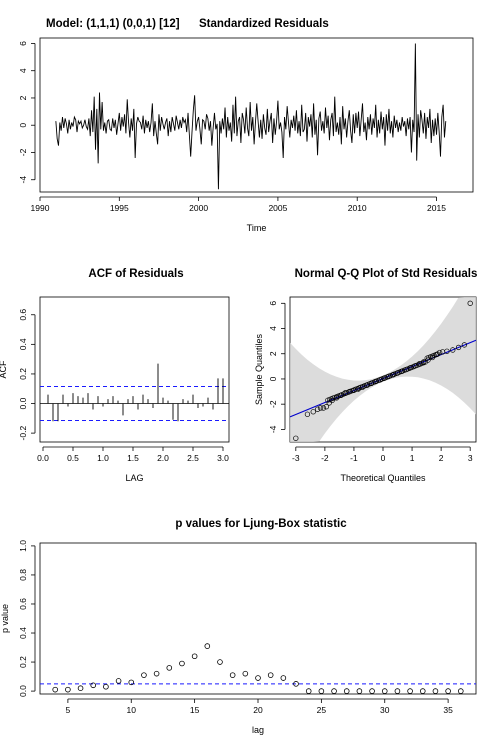  I want to click on x-tick-label: 0.5, so click(73, 458).